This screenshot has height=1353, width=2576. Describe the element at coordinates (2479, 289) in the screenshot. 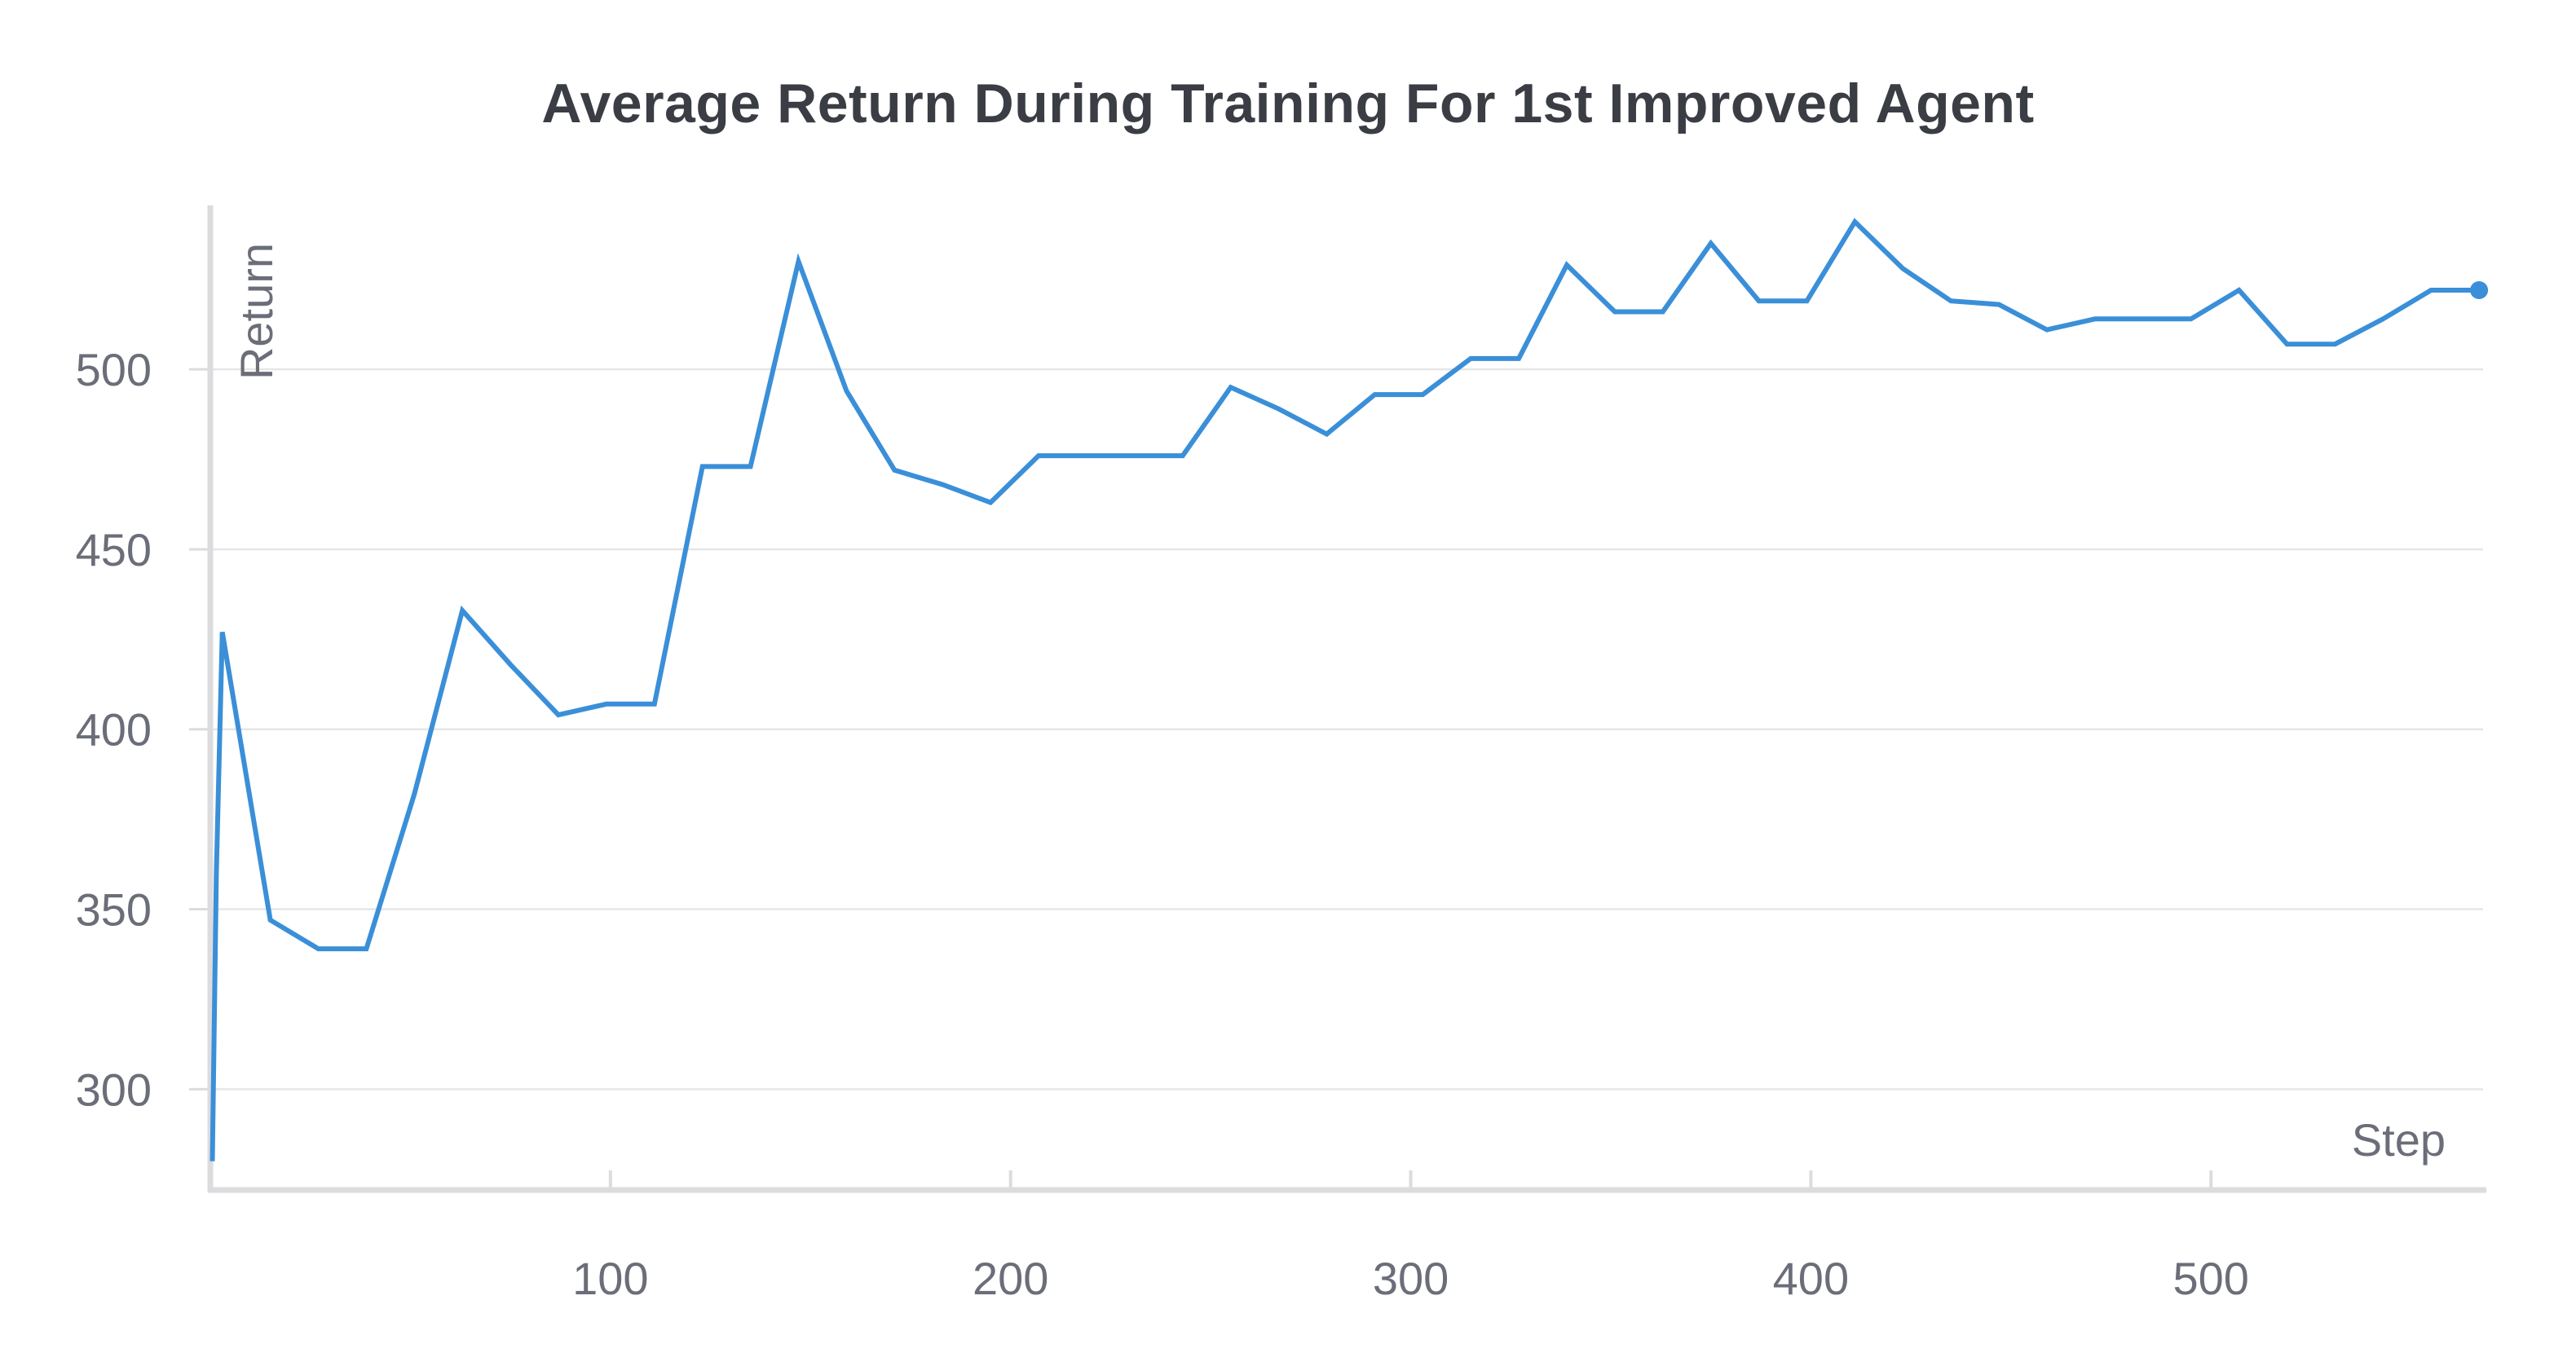

I see `last-data-point` at that location.